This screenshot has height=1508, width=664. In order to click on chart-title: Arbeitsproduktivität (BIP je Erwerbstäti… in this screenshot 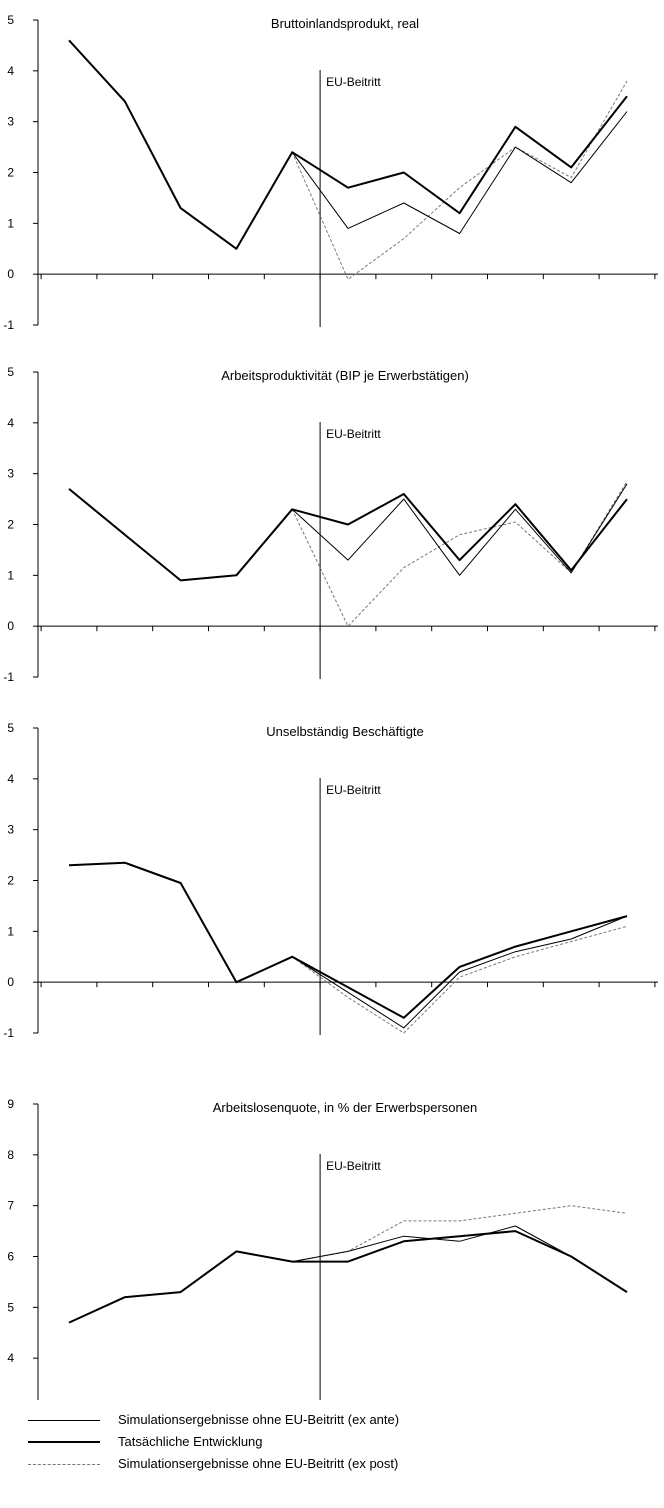, I will do `click(345, 375)`.